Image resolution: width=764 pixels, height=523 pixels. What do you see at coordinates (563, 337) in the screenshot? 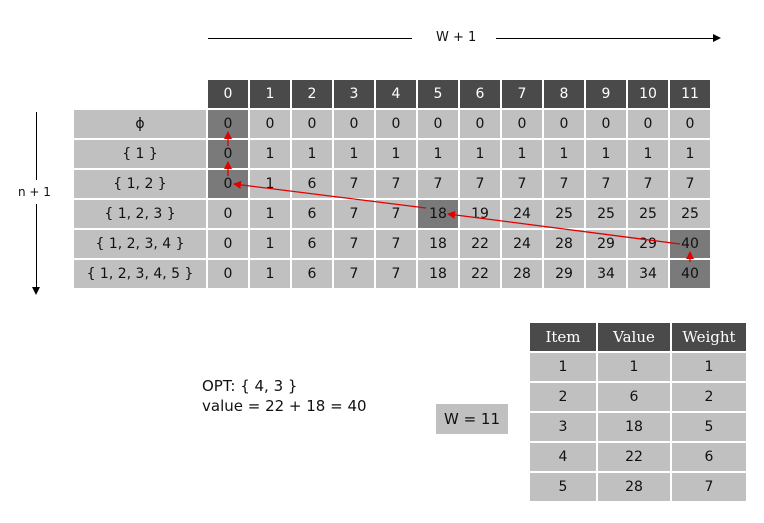
I see `items-col-header: Item` at bounding box center [563, 337].